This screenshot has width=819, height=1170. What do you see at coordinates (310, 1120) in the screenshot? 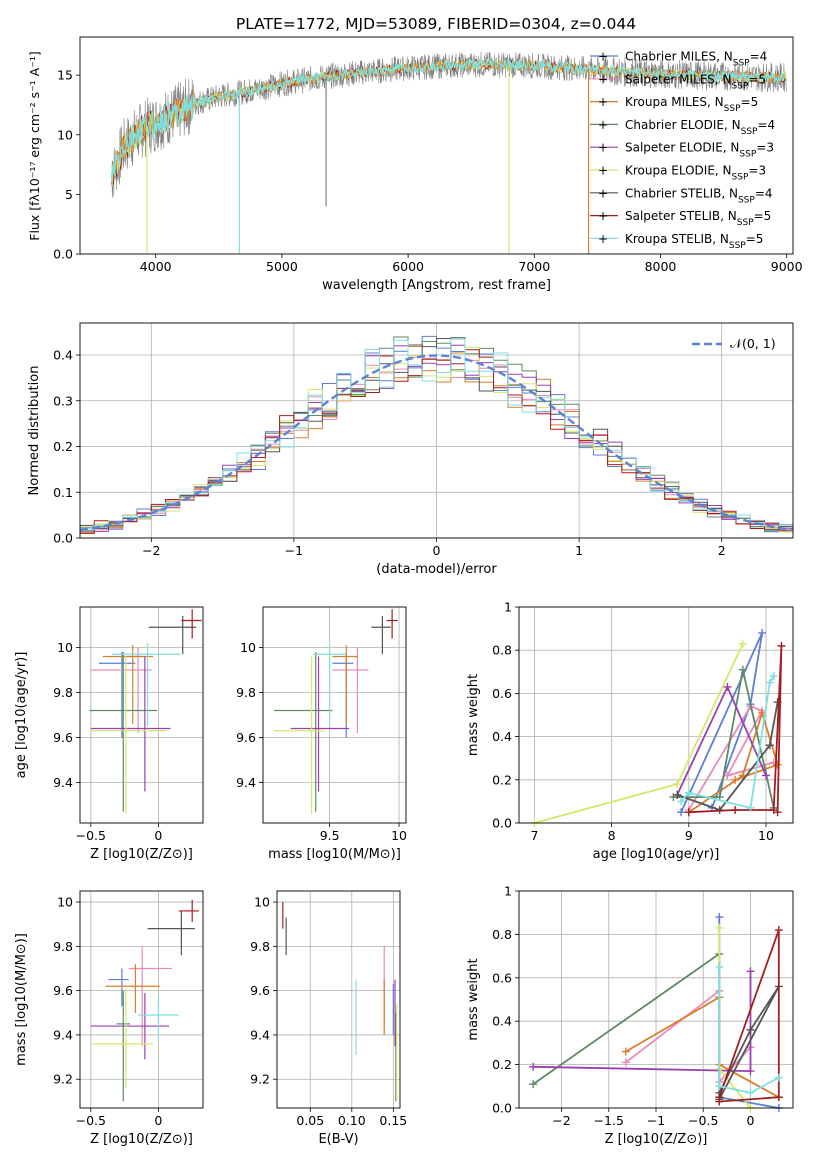
I see `x-tick-label: 0.05` at bounding box center [310, 1120].